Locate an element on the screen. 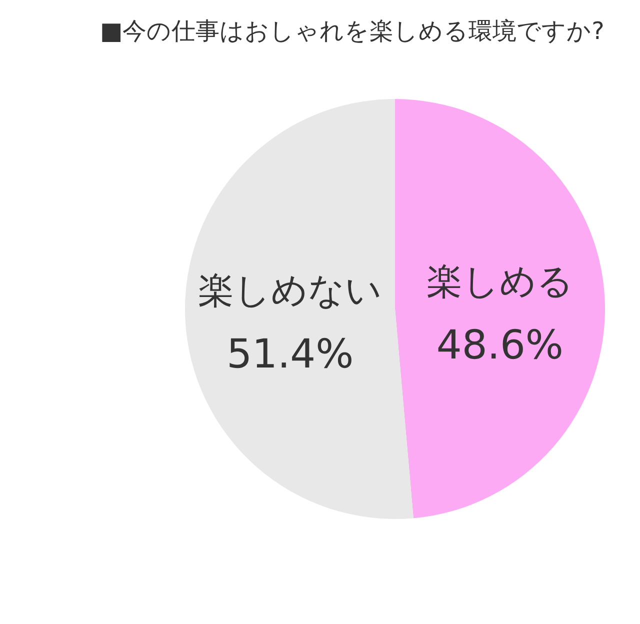 The image size is (640, 624). data-label: 48.6% is located at coordinates (500, 345).